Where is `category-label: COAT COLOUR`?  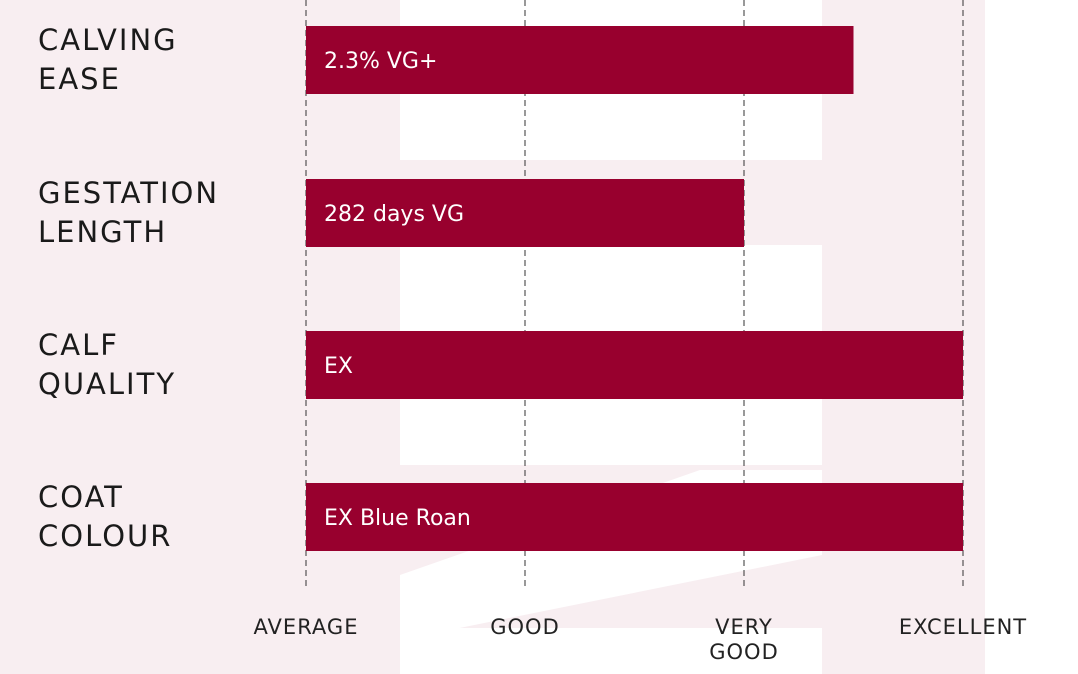 category-label: COAT COLOUR is located at coordinates (105, 516).